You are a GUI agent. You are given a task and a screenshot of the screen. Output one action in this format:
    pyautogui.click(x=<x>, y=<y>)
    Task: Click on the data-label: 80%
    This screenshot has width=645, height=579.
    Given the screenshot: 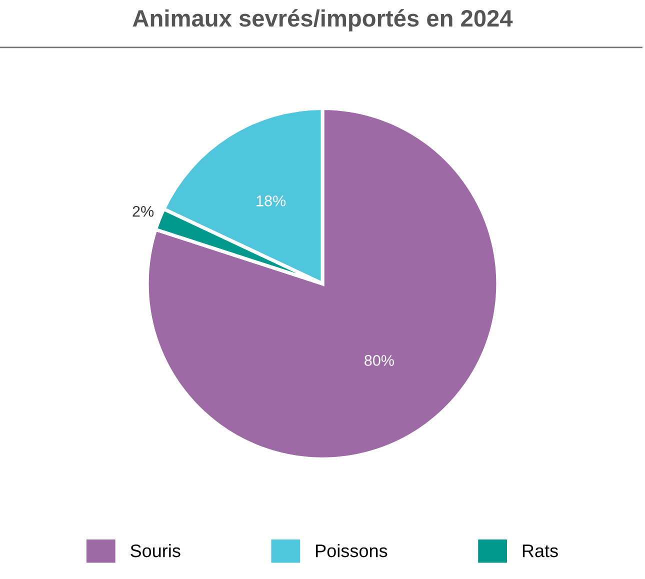 What is the action you would take?
    pyautogui.click(x=379, y=360)
    